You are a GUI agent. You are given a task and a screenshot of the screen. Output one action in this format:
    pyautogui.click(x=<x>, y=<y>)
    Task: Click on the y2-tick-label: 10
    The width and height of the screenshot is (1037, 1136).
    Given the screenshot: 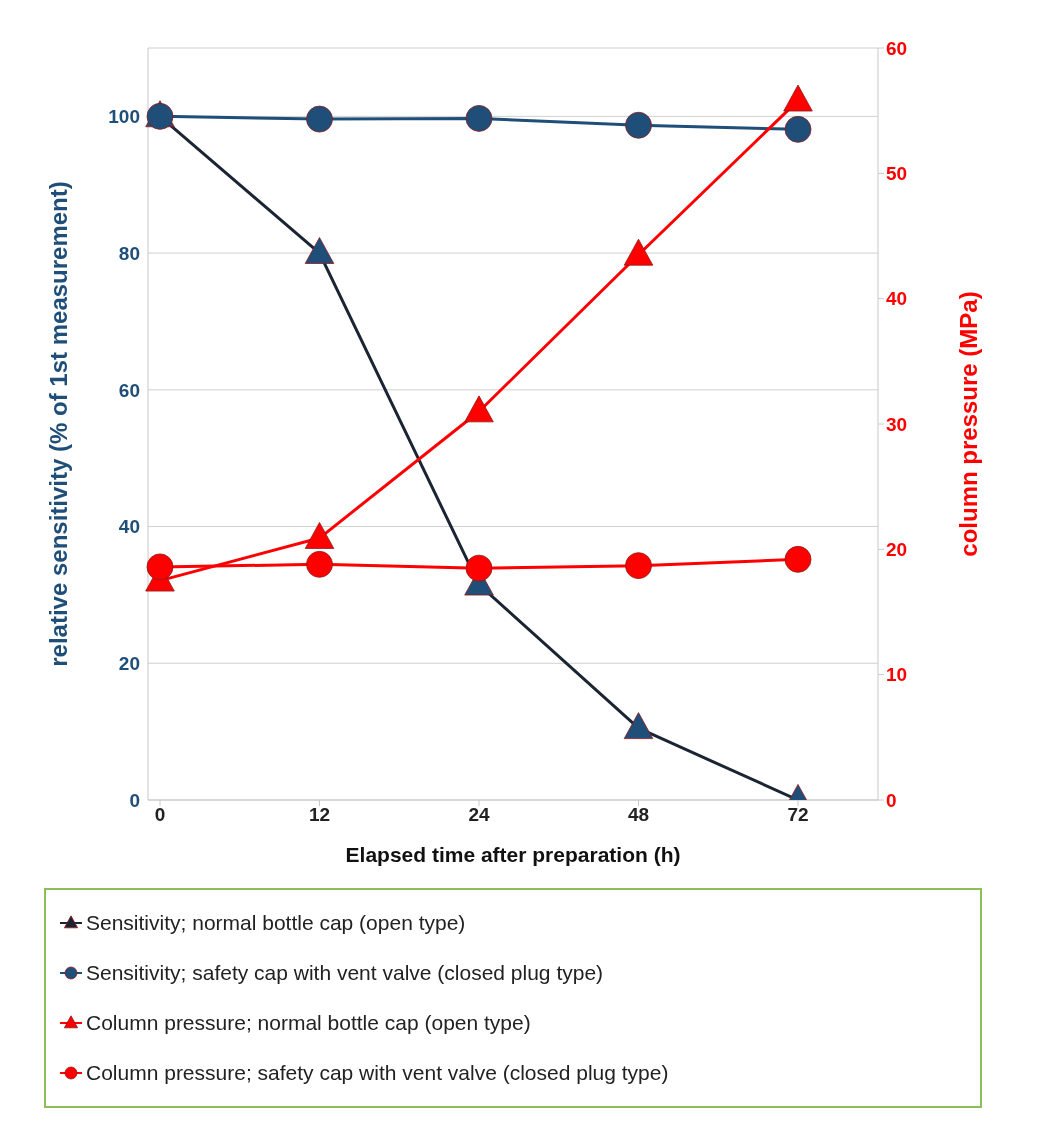 What is the action you would take?
    pyautogui.click(x=897, y=675)
    